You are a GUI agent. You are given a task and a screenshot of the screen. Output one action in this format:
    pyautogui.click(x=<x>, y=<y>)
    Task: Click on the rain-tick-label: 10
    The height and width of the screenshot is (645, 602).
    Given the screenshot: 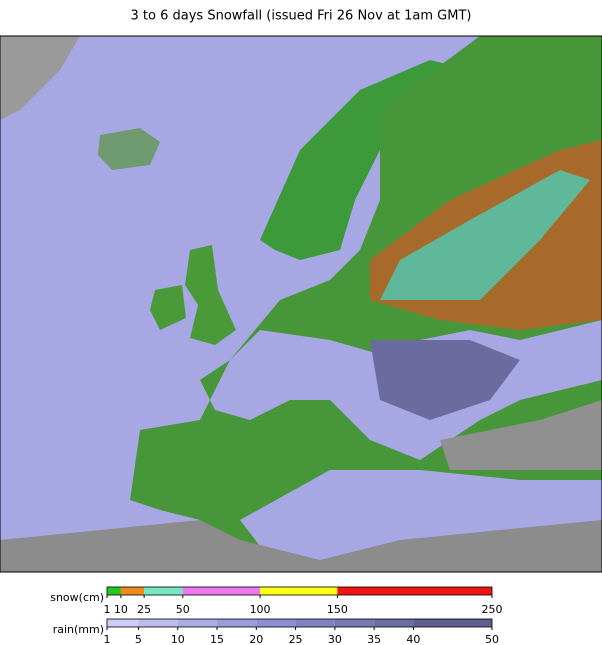 What is the action you would take?
    pyautogui.click(x=178, y=639)
    